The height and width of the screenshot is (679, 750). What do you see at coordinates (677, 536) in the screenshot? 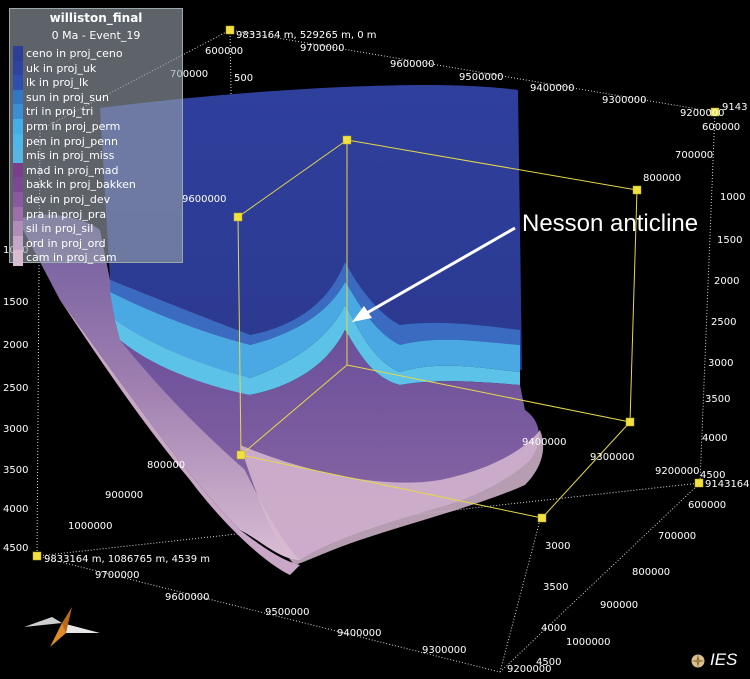
I see `tick-bottom-easting-2: 700000` at bounding box center [677, 536].